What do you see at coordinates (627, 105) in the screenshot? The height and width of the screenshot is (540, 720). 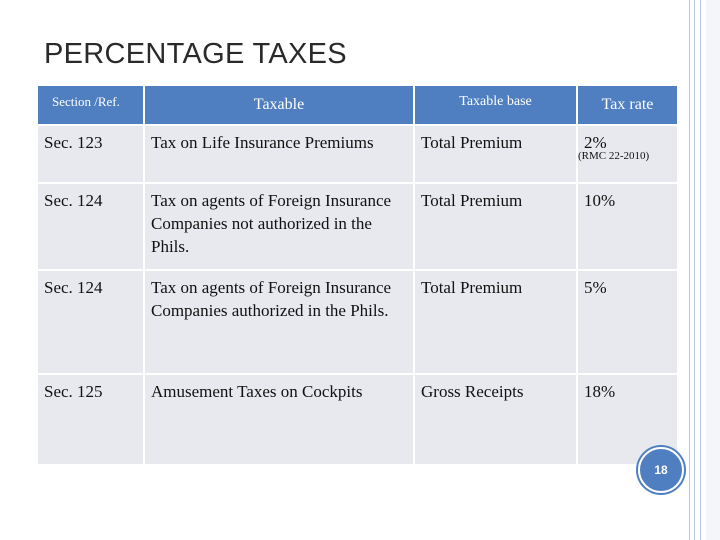 I see `column-header: Tax rate` at bounding box center [627, 105].